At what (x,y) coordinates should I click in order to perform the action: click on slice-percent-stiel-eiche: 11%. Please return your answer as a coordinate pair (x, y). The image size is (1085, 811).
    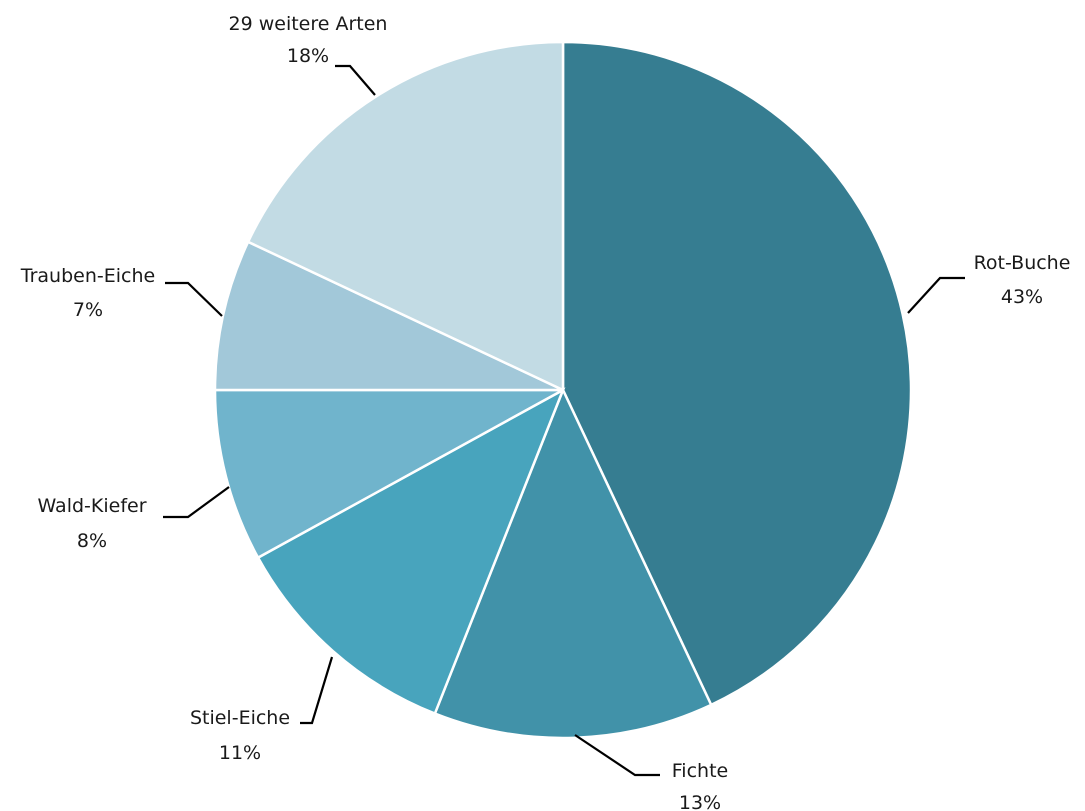
    Looking at the image, I should click on (240, 753).